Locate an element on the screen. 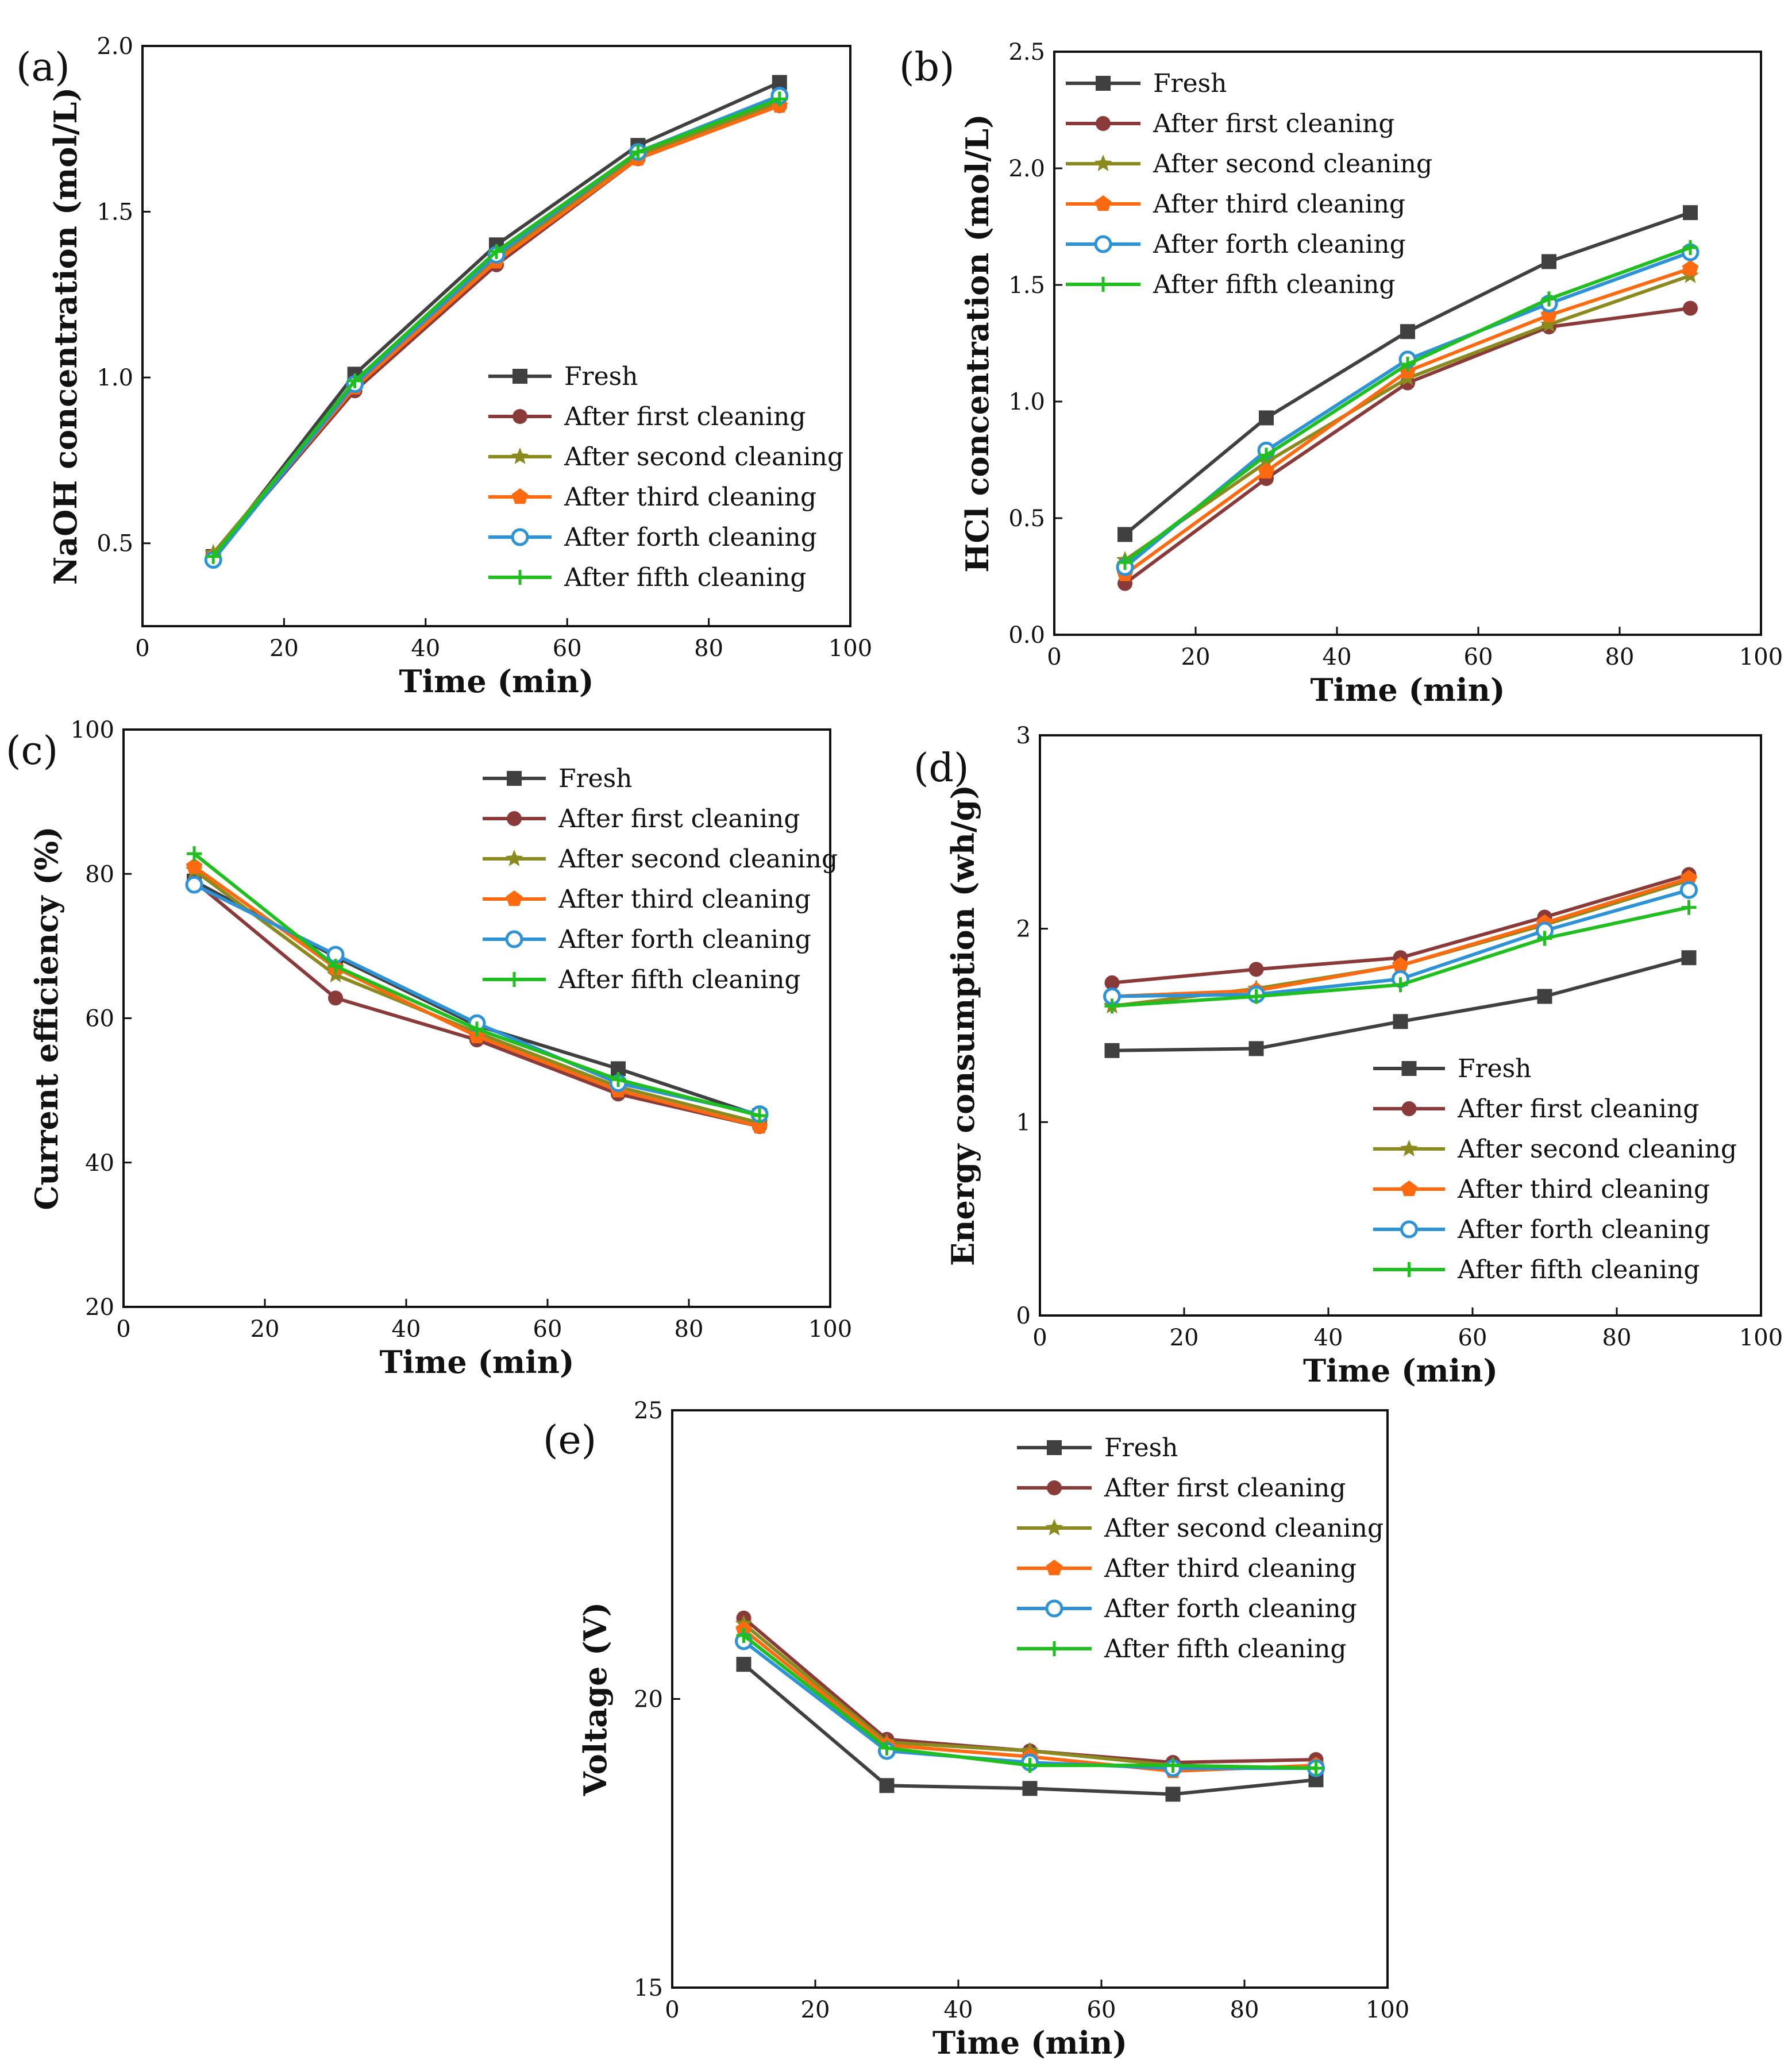 The height and width of the screenshot is (2060, 1792). plot-frame is located at coordinates (496, 336).